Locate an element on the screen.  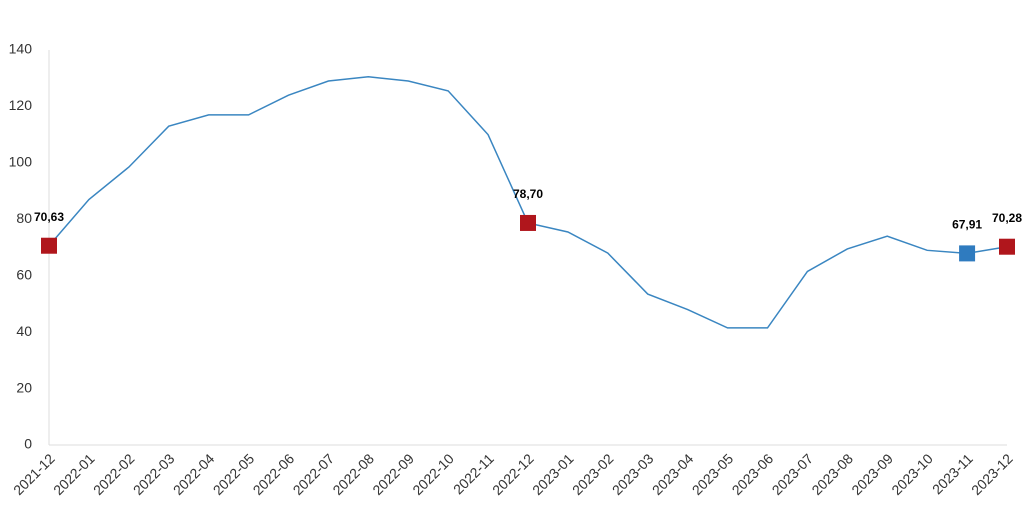
x-tick-label: 2022-07 is located at coordinates (314, 474).